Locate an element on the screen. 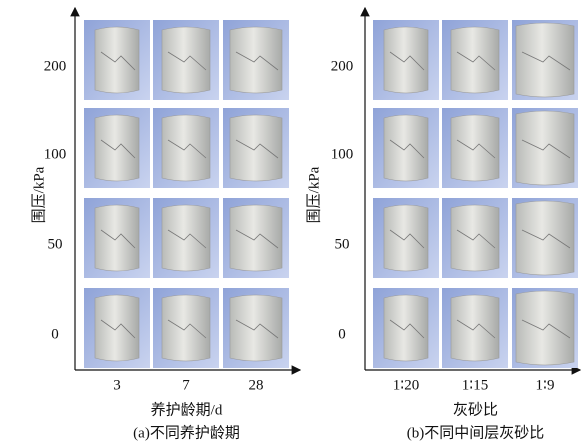 Image resolution: width=582 pixels, height=445 pixels. x-category-label: 7 is located at coordinates (186, 385).